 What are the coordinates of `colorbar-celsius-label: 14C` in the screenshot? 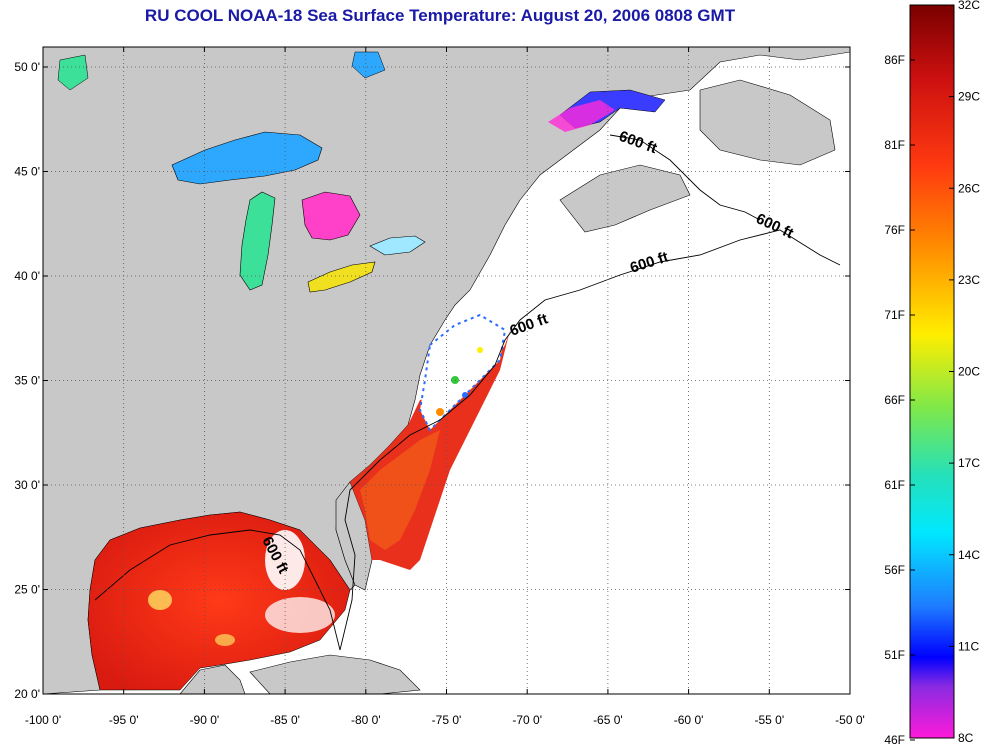 It's located at (969, 555).